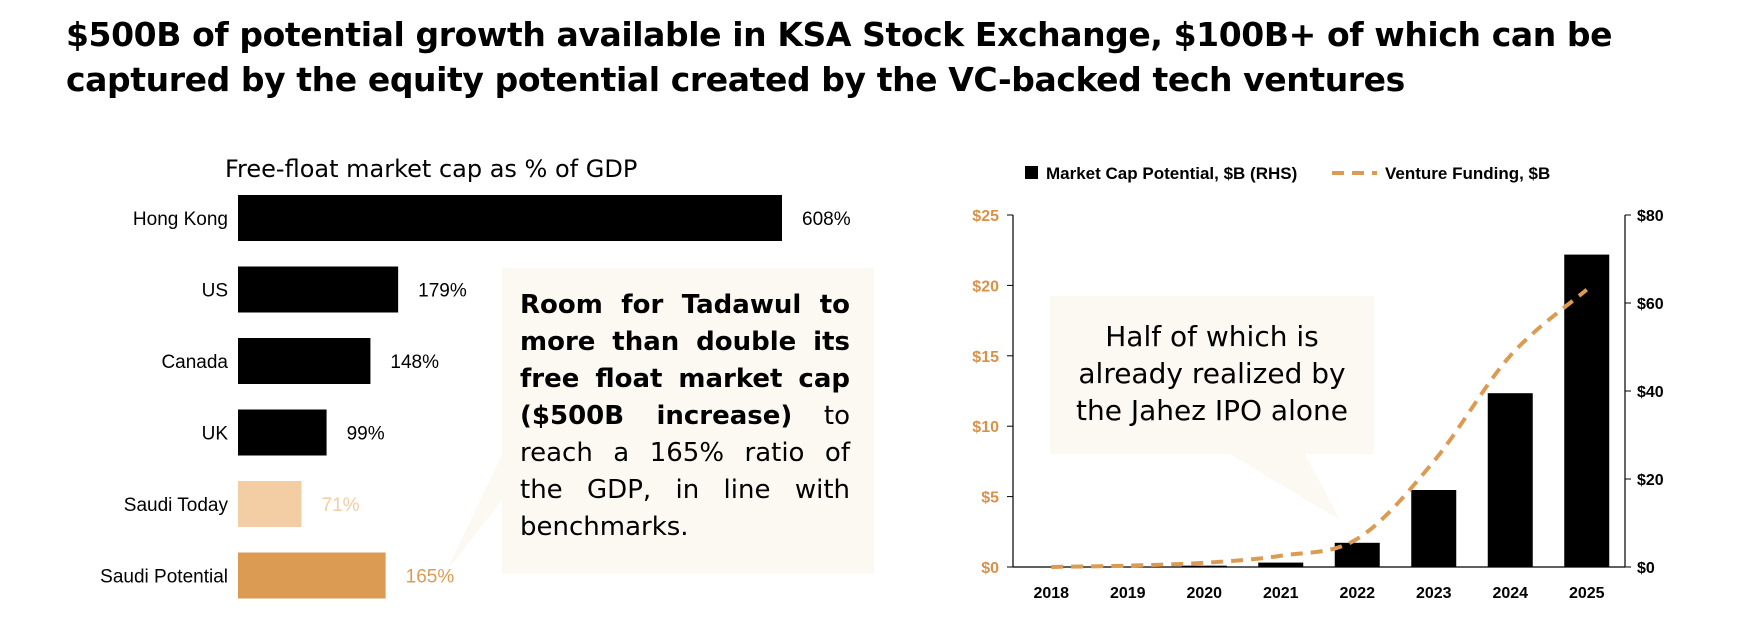 Image resolution: width=1762 pixels, height=642 pixels. Describe the element at coordinates (1587, 593) in the screenshot. I see `x-tick-label: 2025` at that location.